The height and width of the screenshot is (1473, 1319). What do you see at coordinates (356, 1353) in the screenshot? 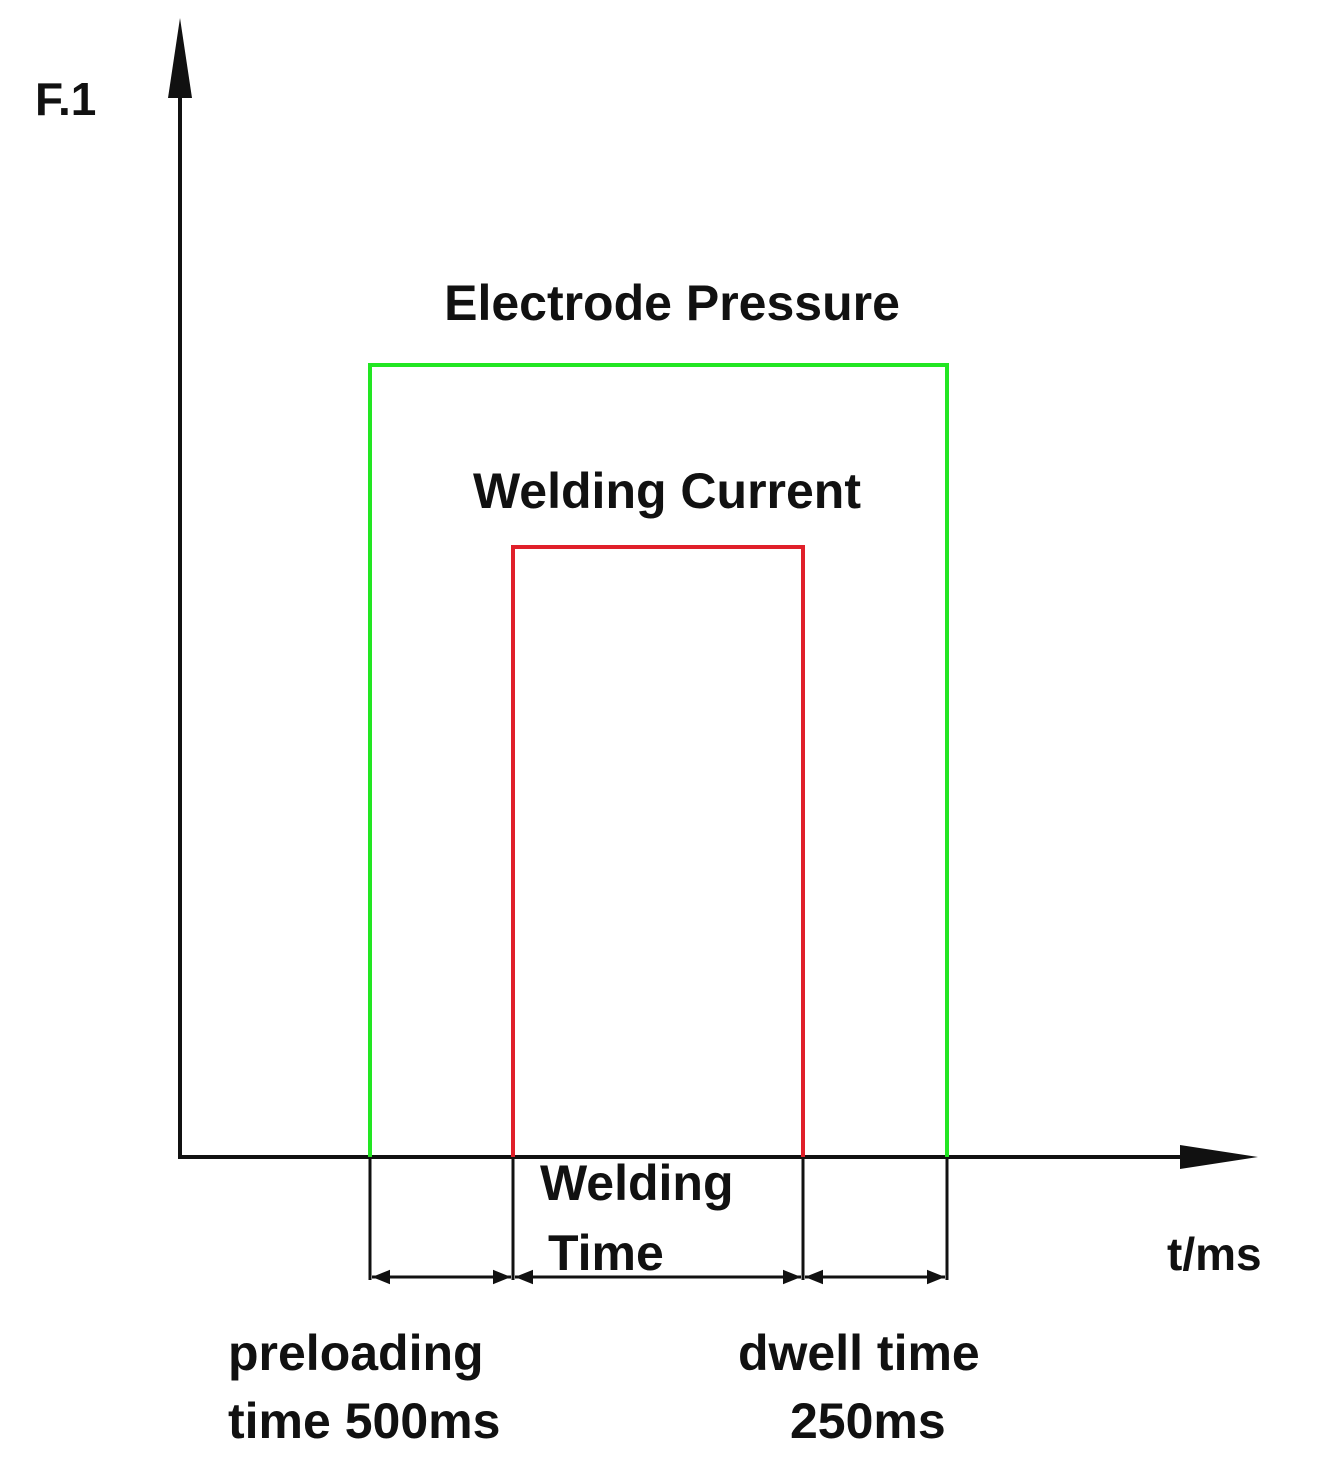
I see `preloading-label: preloading` at bounding box center [356, 1353].